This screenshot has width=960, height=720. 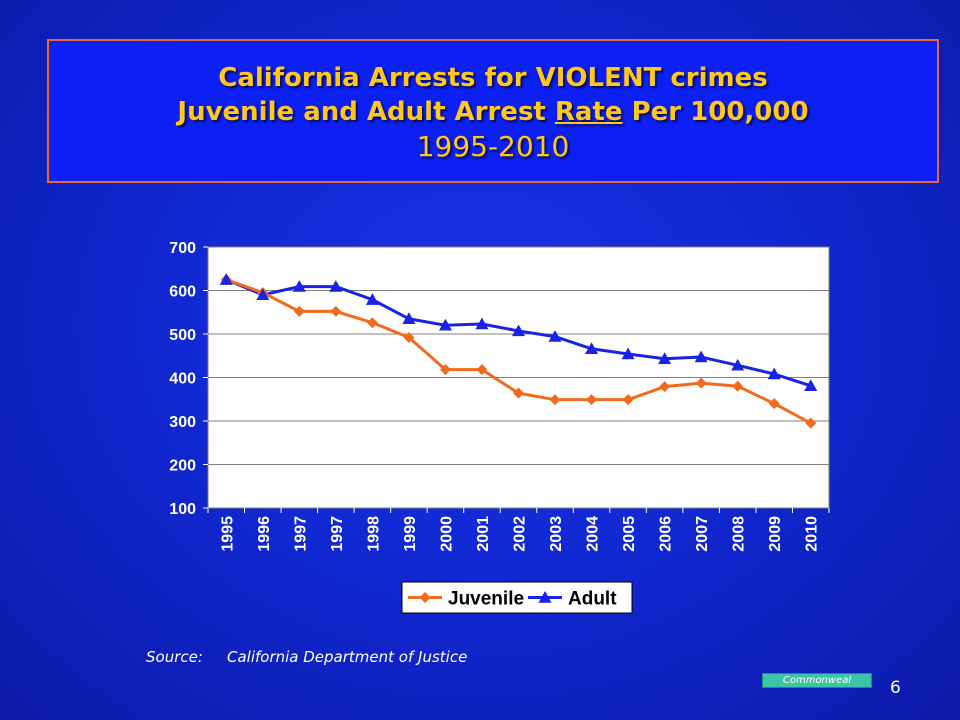 What do you see at coordinates (629, 534) in the screenshot?
I see `x-tick-label: 2005` at bounding box center [629, 534].